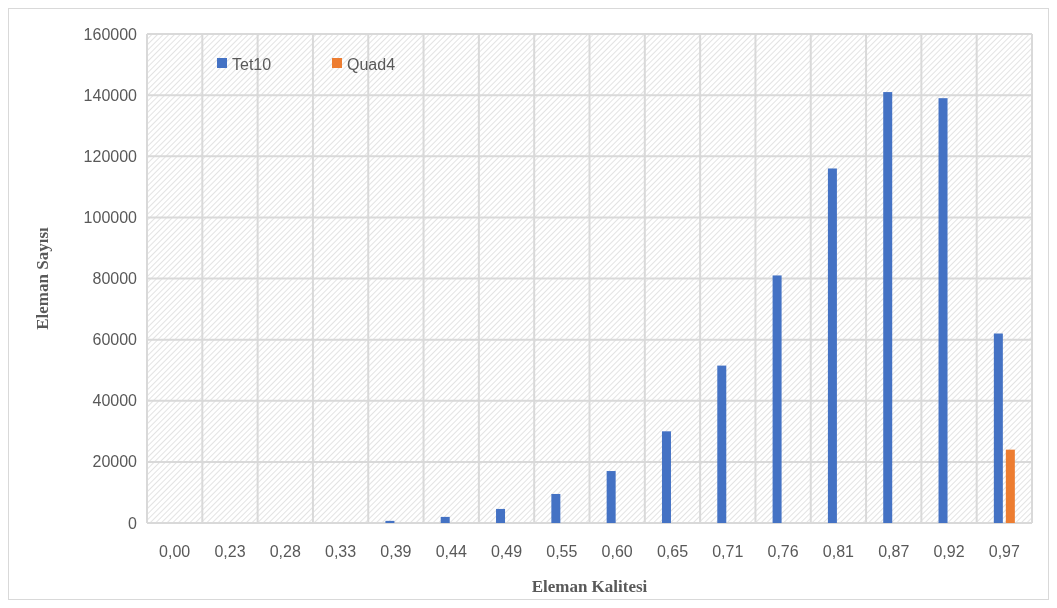  Describe the element at coordinates (589, 586) in the screenshot. I see `x-axis-title: Eleman Kalitesi` at that location.